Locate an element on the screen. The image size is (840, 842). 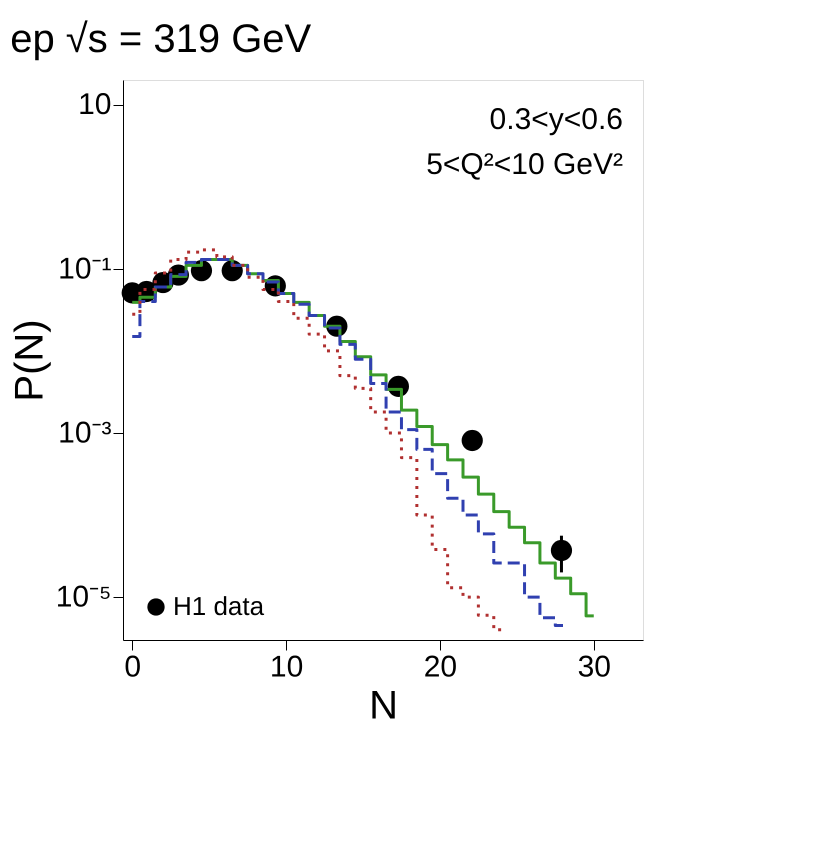
x-tick-label: 0 is located at coordinates (133, 667).